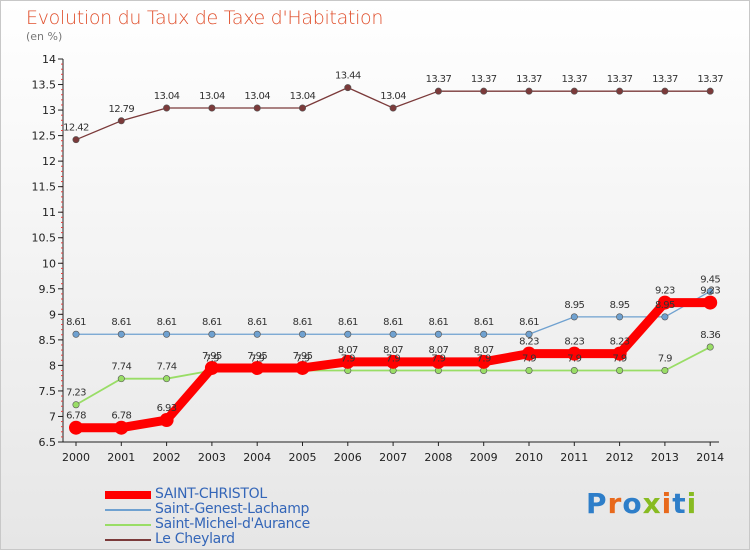 This screenshot has height=550, width=750. Describe the element at coordinates (484, 457) in the screenshot. I see `x-tick-label: 2009` at that location.